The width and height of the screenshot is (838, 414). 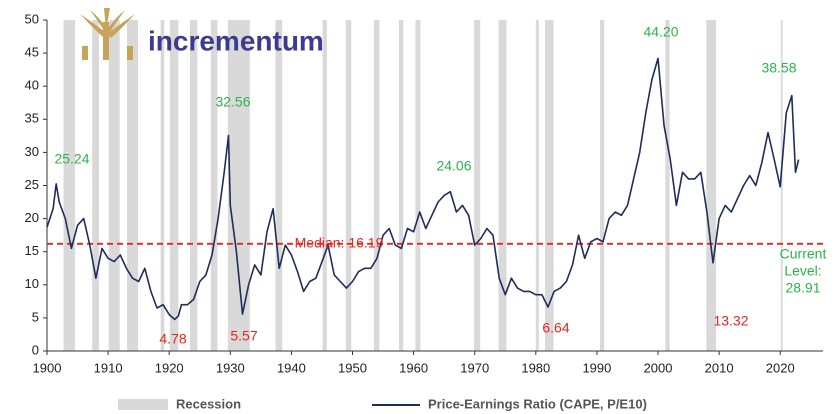 I want to click on annotation: Median: 16.19, so click(x=339, y=243).